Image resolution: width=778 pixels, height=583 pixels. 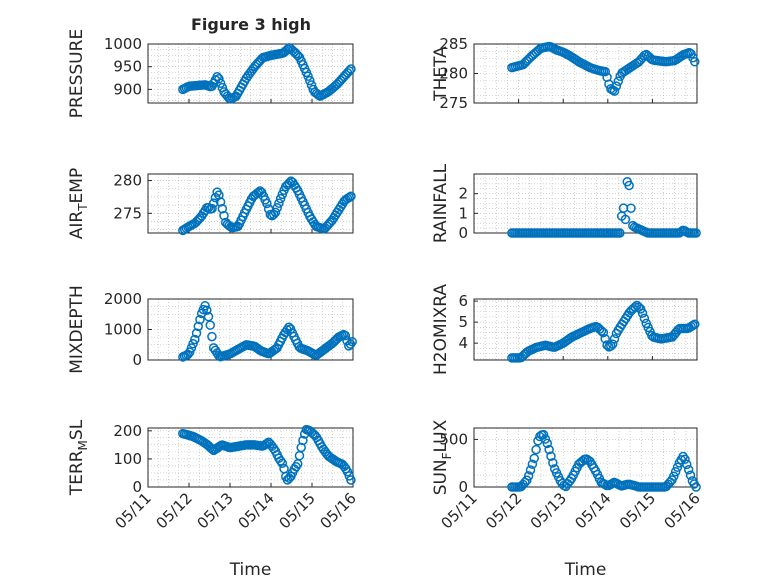 I want to click on y-axis-label: H2OMIXRA, so click(x=441, y=329).